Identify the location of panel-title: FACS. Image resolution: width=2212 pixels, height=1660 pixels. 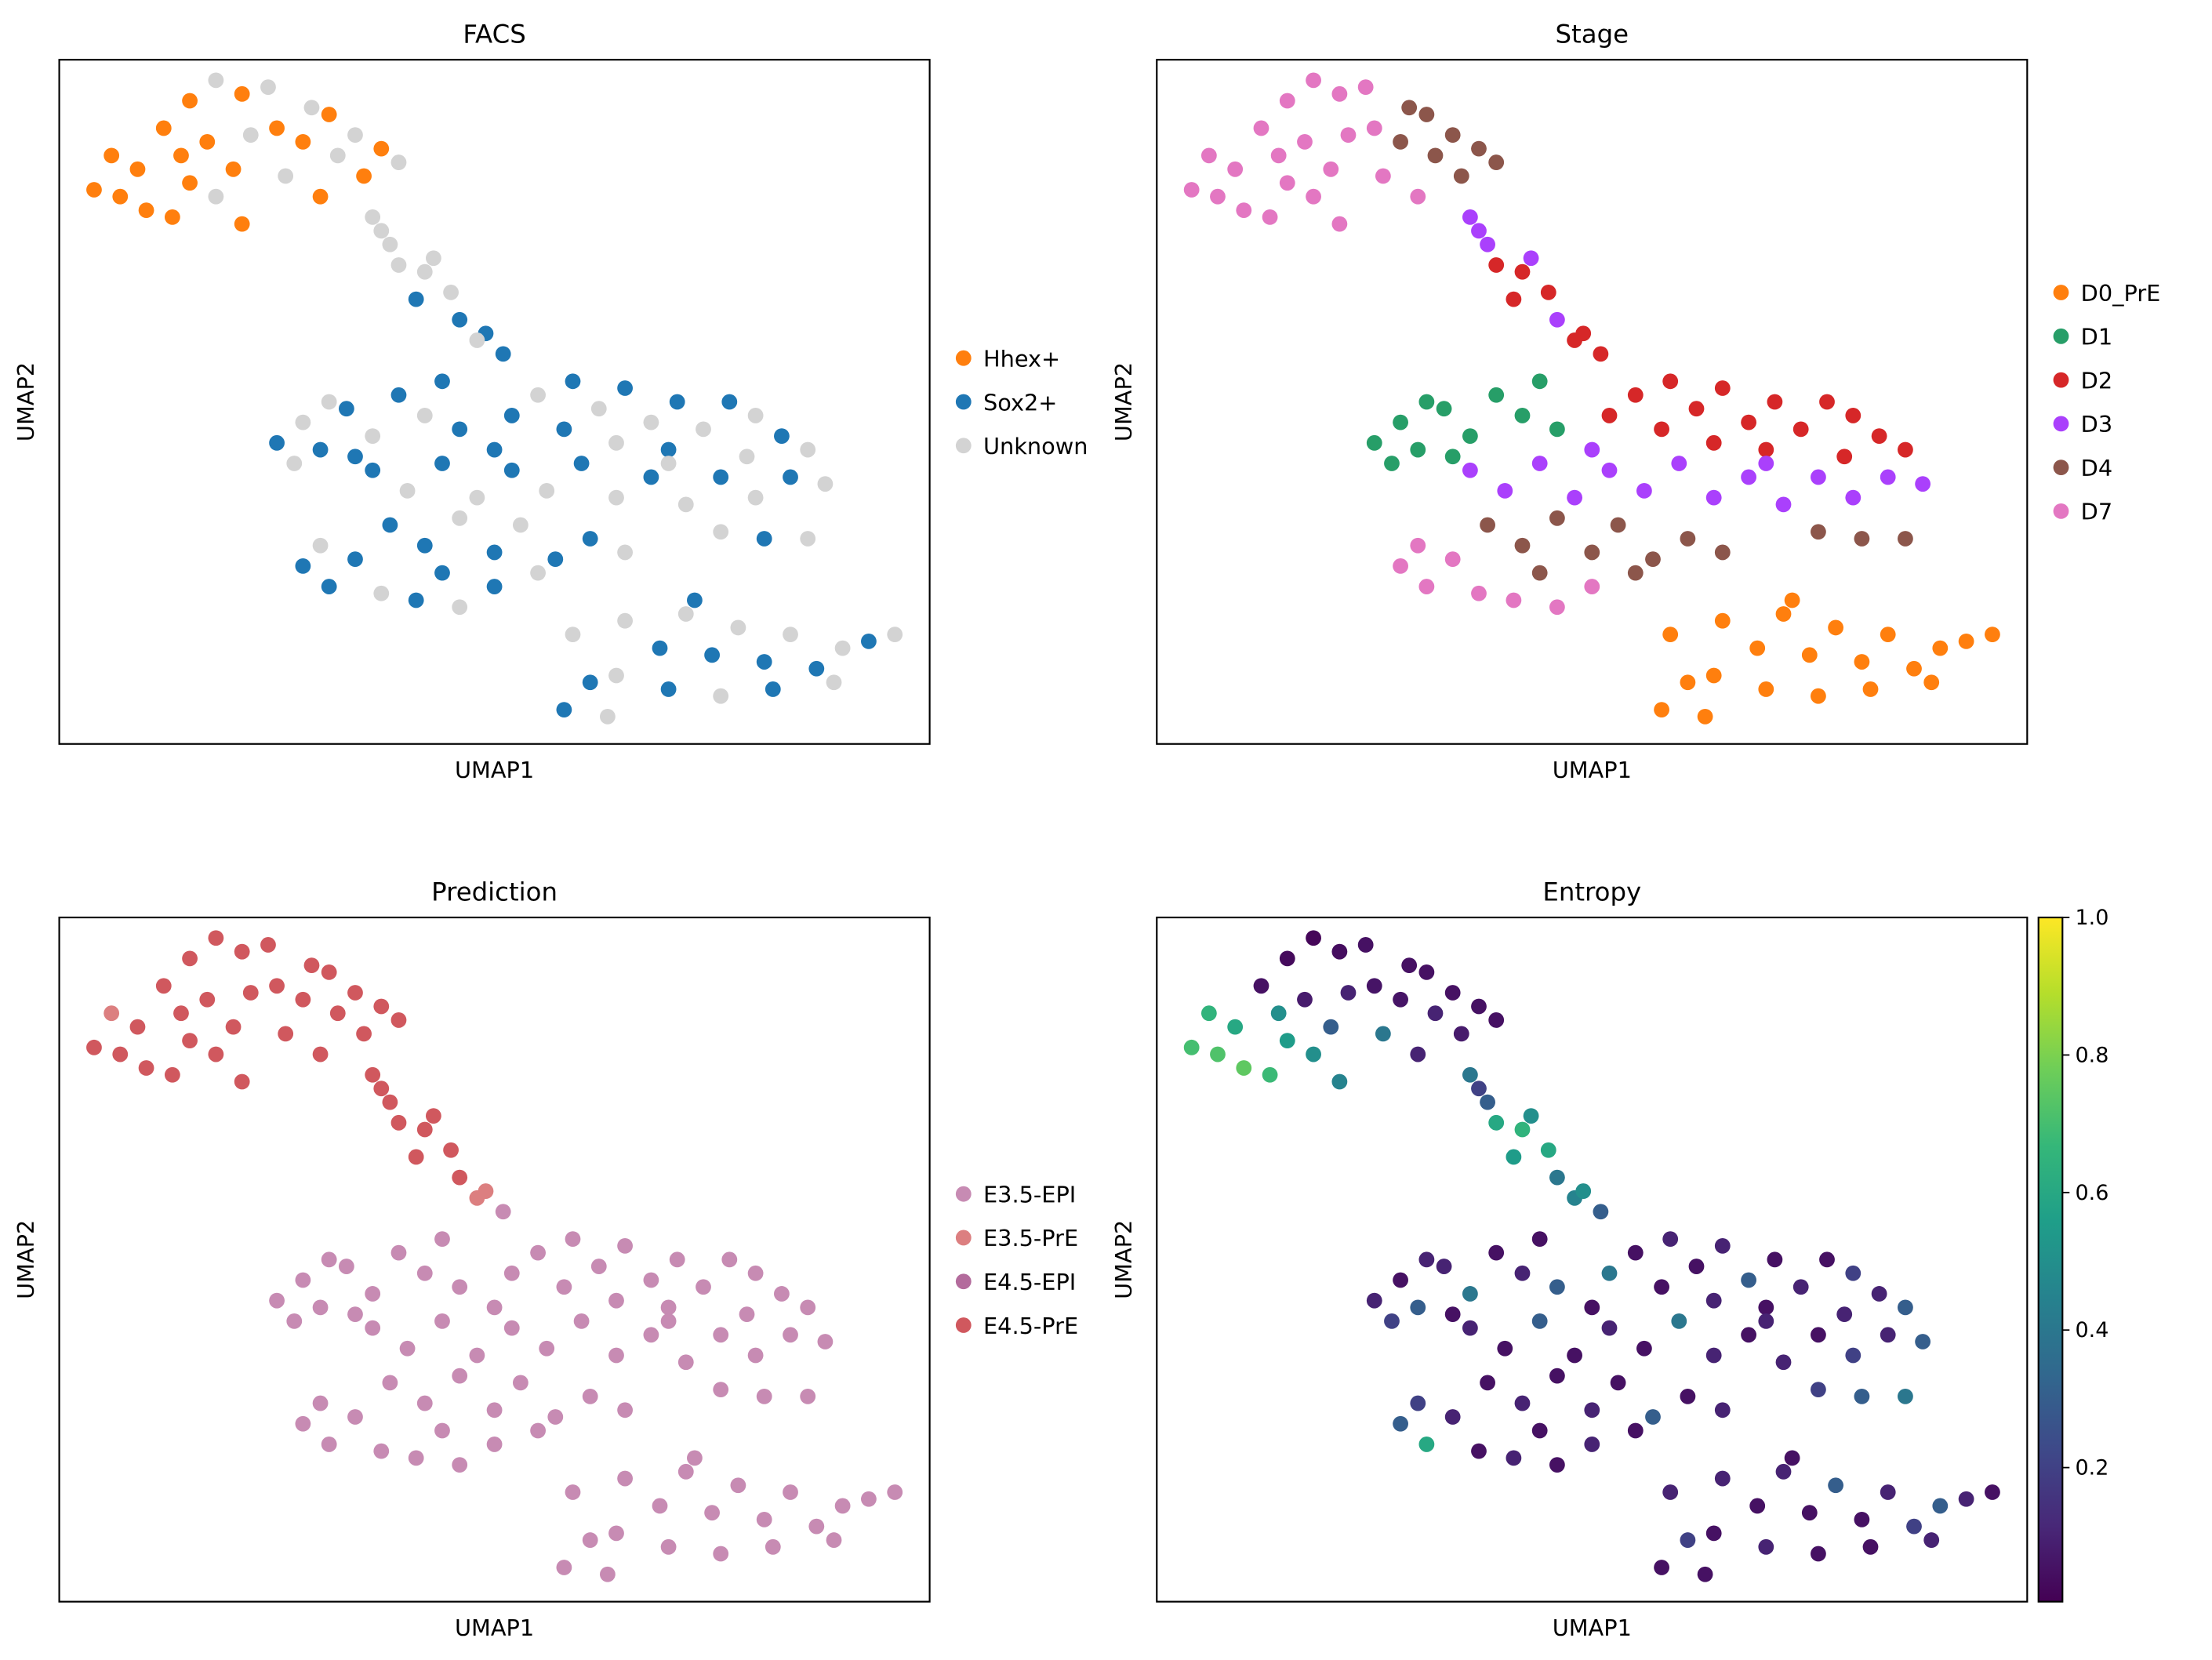
(494, 34).